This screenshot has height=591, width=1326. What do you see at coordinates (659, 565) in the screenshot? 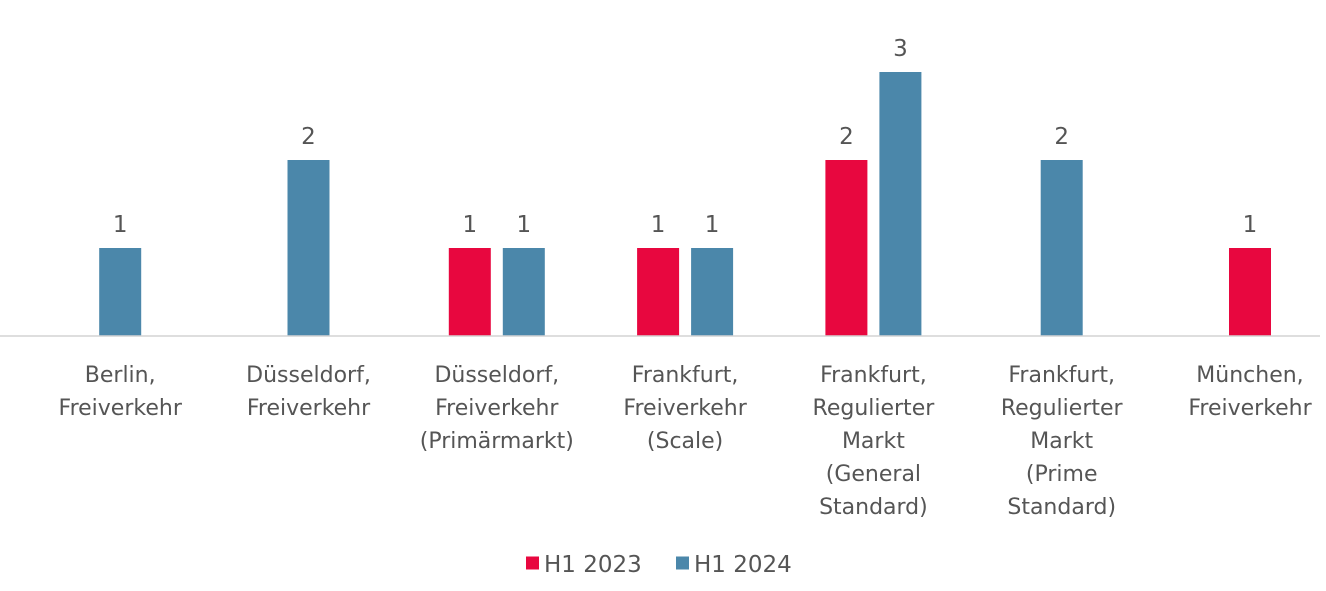
I see `legend: H1 2023 H1 2024` at bounding box center [659, 565].